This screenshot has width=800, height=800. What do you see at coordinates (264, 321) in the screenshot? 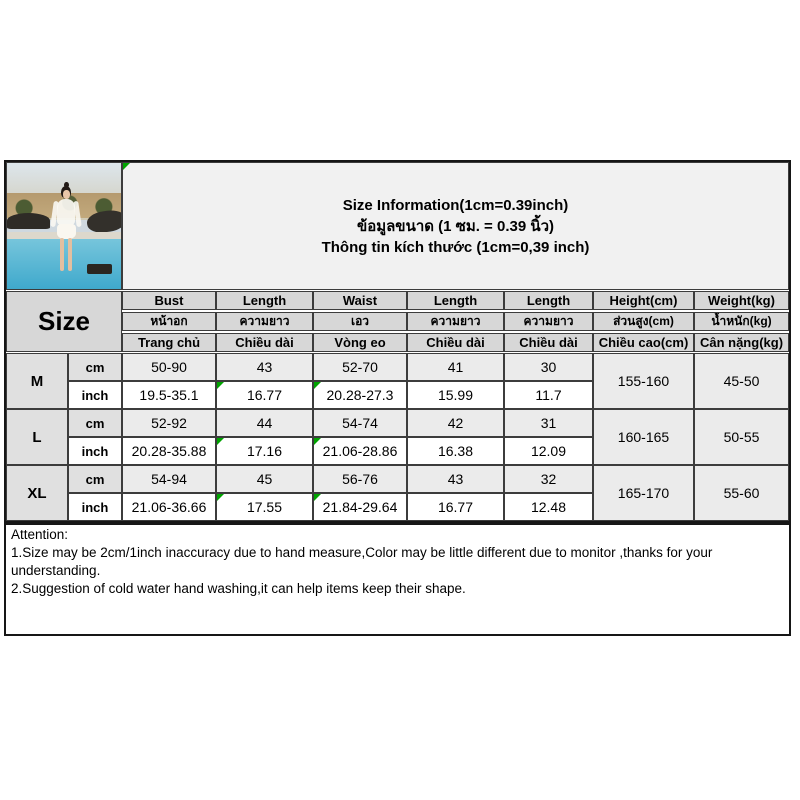
I see `col-header-length1-th: ความยาว` at bounding box center [264, 321].